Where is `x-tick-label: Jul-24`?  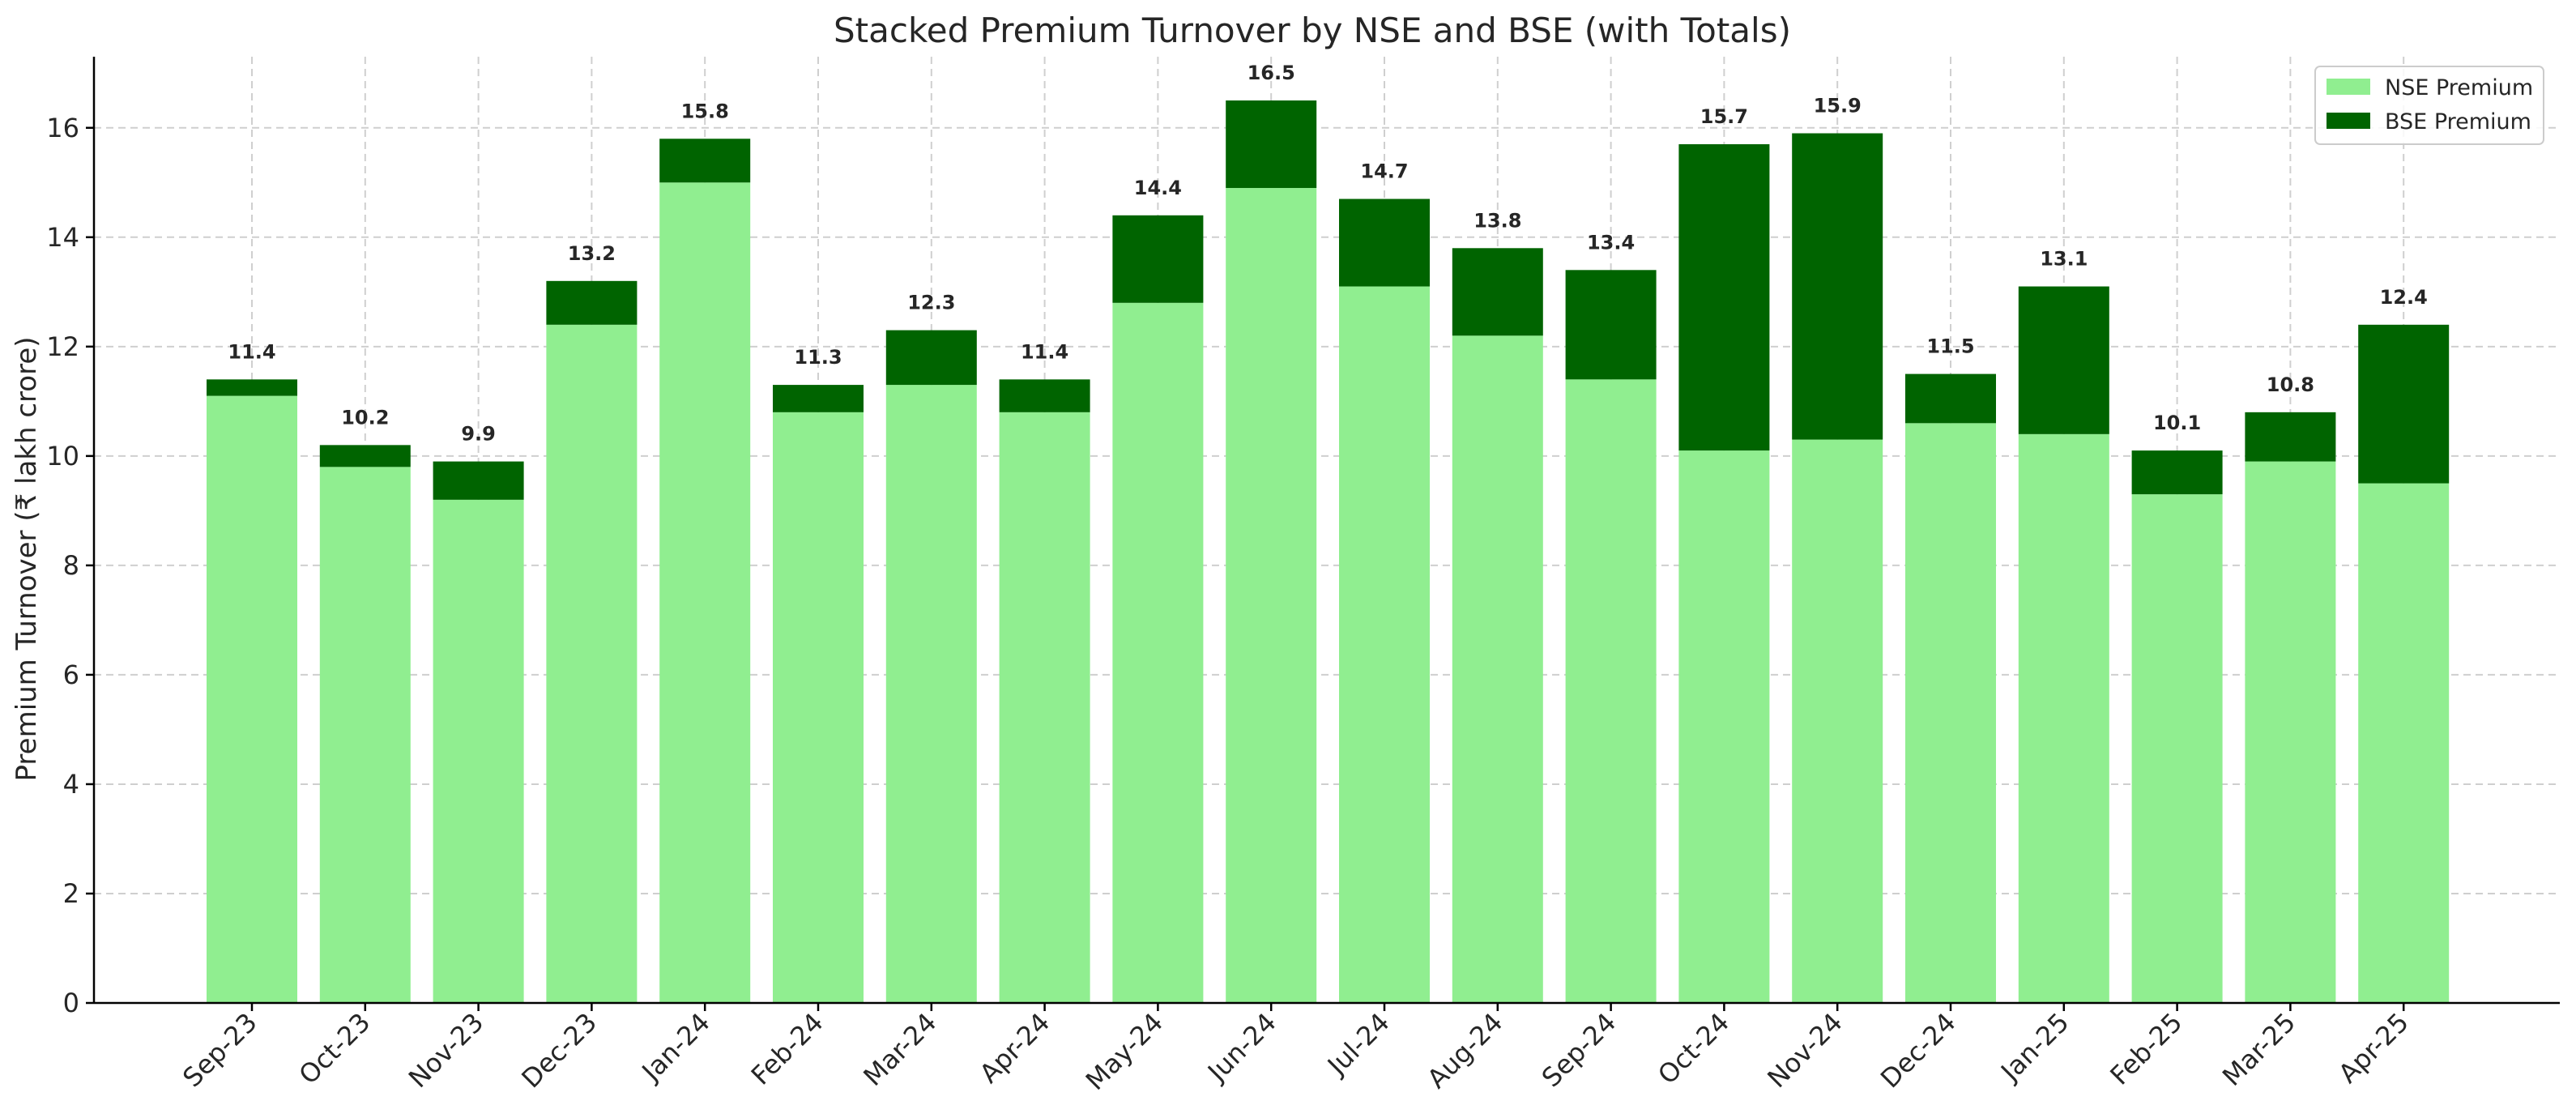
x-tick-label: Jul-24 is located at coordinates (1358, 1045).